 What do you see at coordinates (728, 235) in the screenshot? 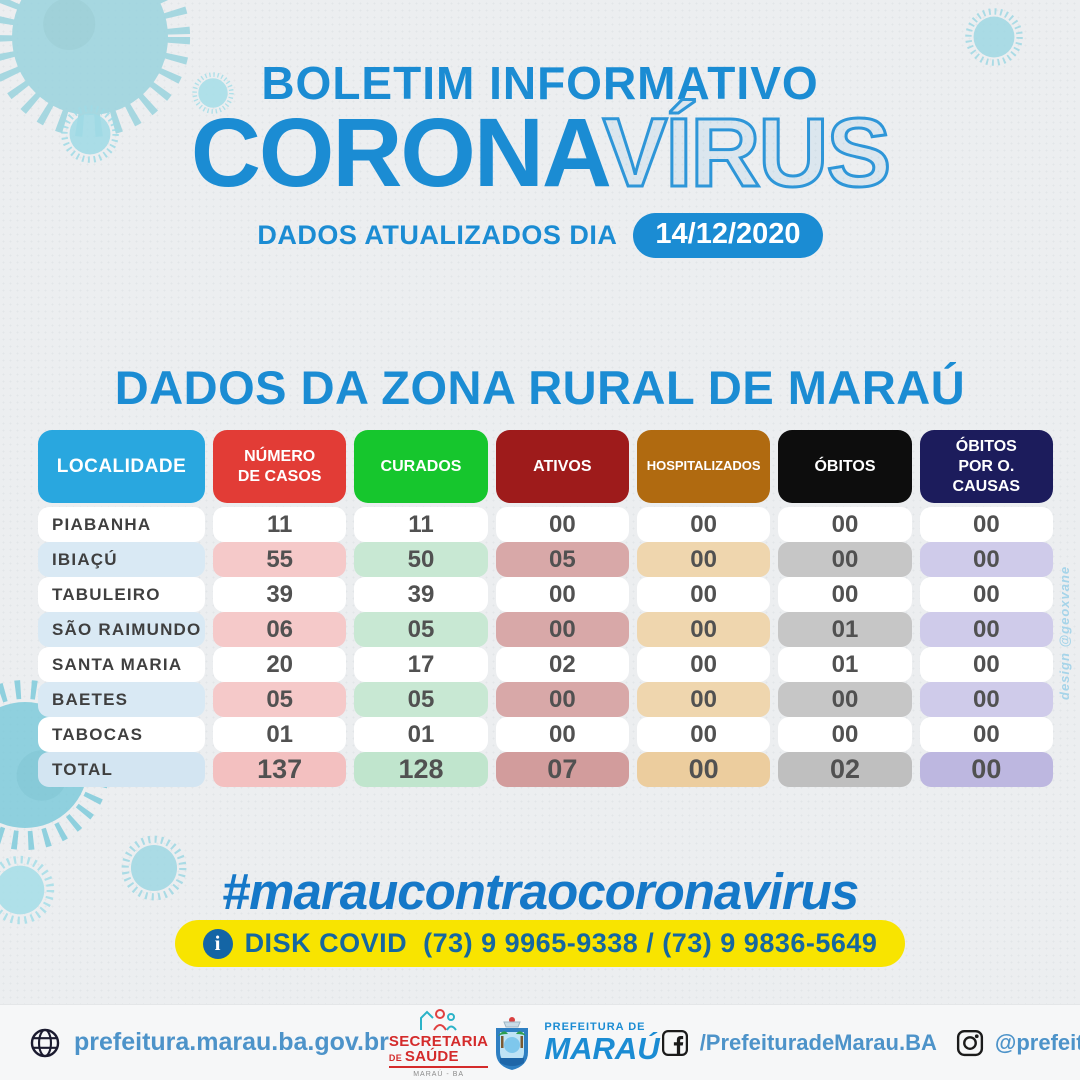
I see `date-badge: 14/12/2020` at bounding box center [728, 235].